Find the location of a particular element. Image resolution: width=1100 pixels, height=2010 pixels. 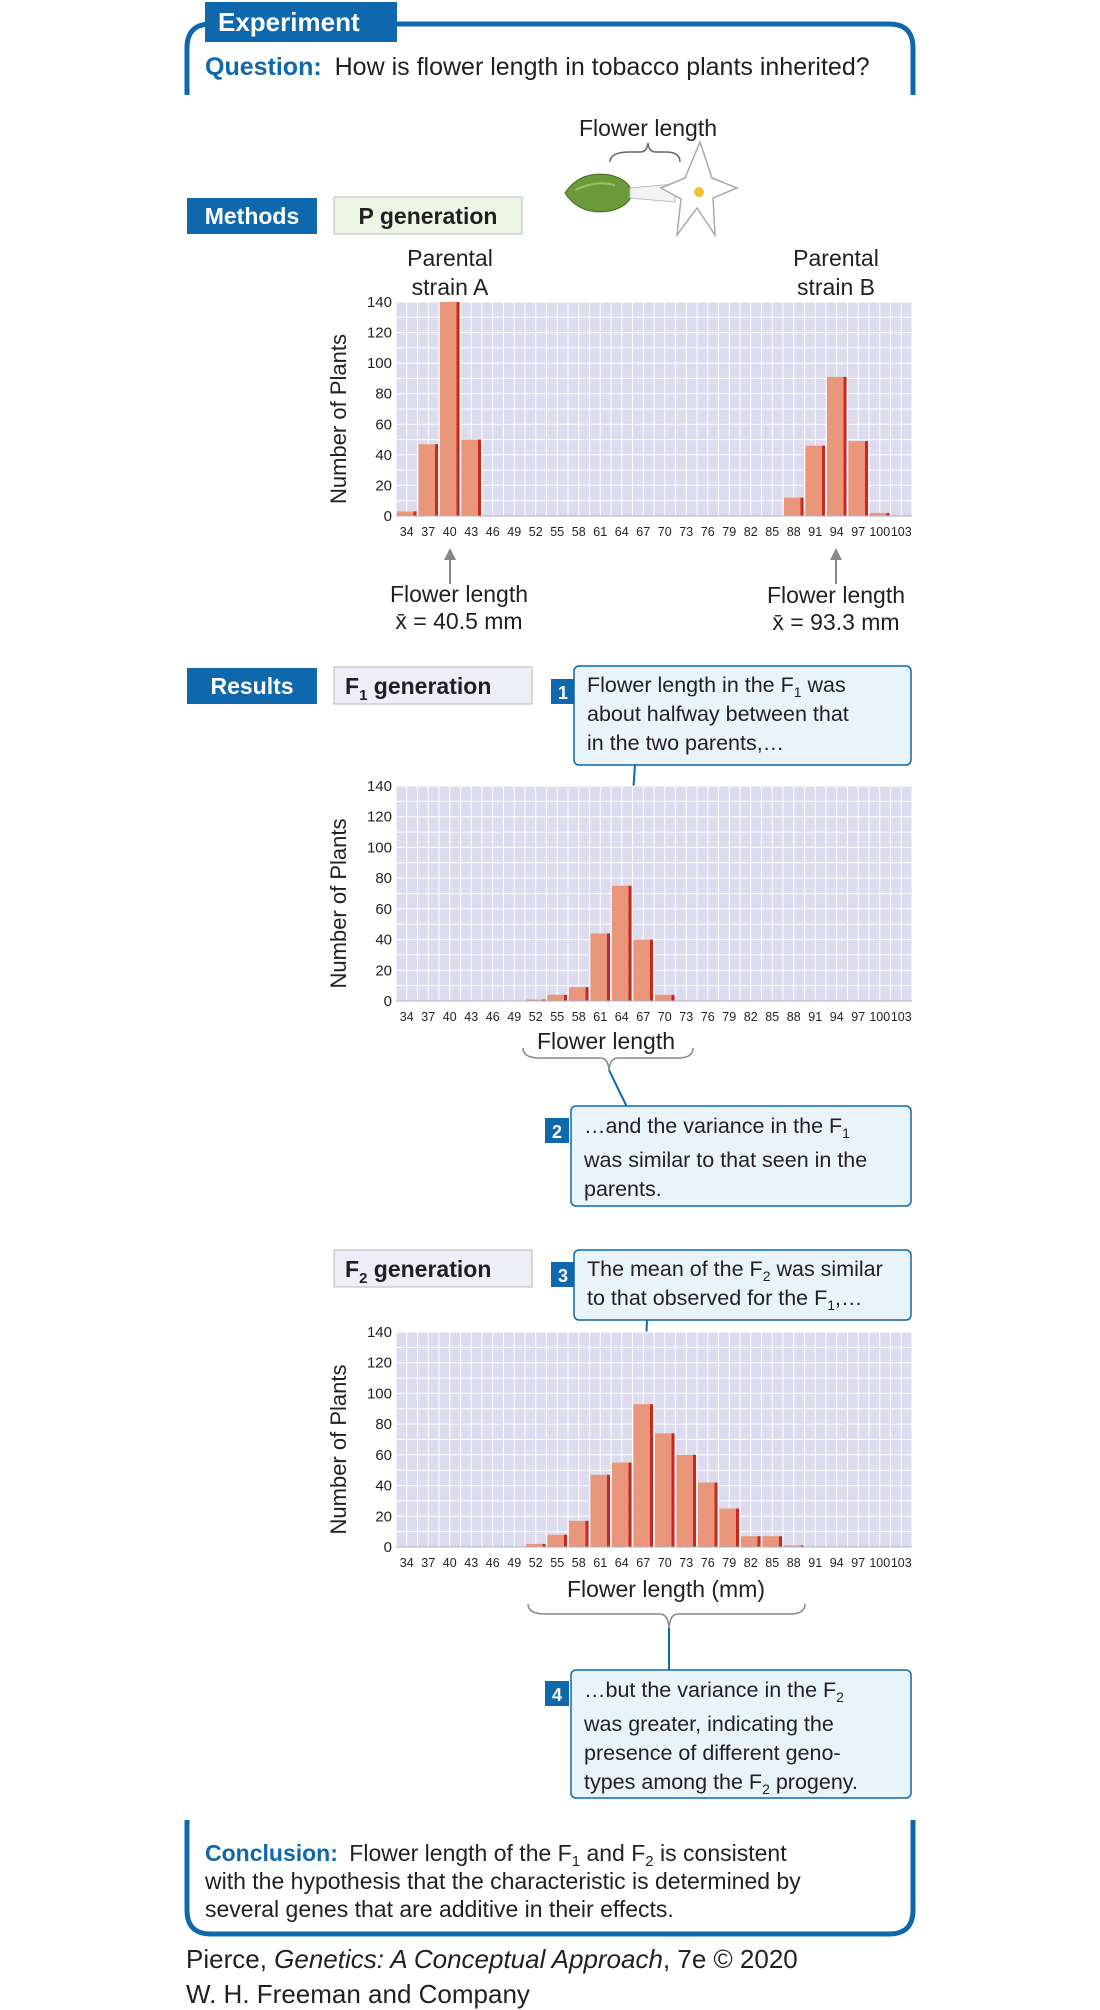

f1-x-tick-label: 55 is located at coordinates (557, 1017).